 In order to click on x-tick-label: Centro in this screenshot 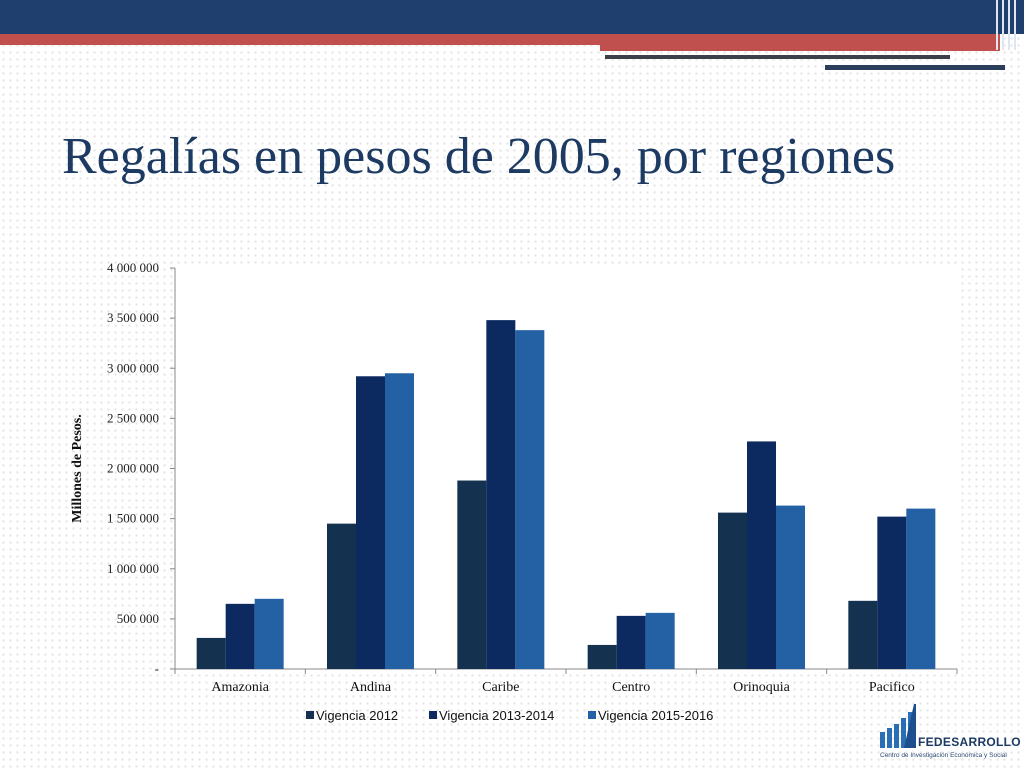, I will do `click(631, 687)`.